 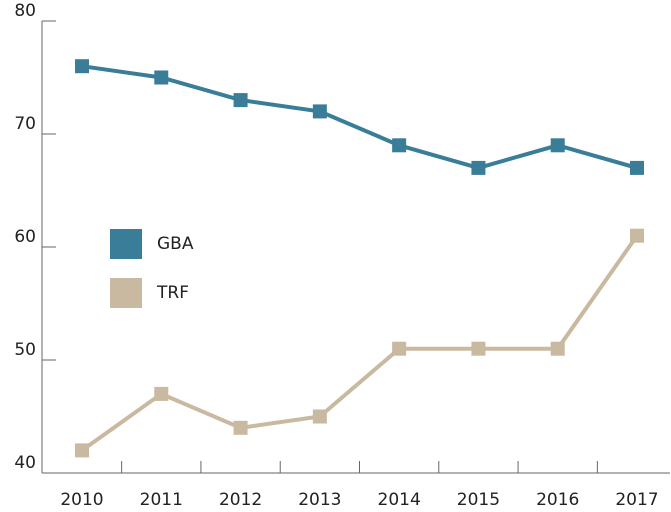 I want to click on y-tick-label: 60, so click(x=25, y=237).